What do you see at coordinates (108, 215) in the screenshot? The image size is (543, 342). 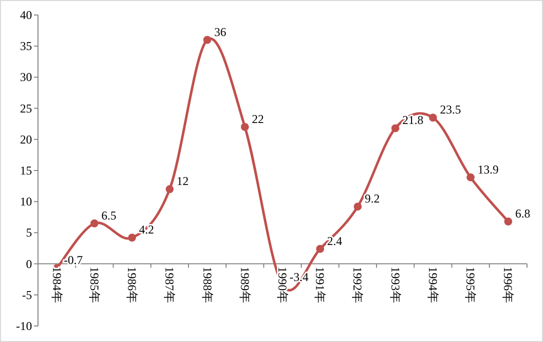 I see `data-label: 6.5` at bounding box center [108, 215].